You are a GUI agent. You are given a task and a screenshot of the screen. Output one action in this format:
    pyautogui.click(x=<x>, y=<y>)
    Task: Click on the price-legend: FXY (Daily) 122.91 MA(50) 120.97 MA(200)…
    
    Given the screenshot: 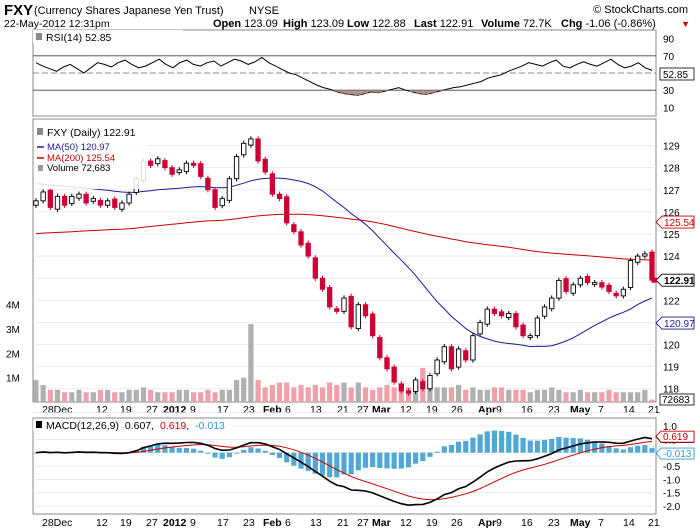 What is the action you would take?
    pyautogui.click(x=91, y=157)
    